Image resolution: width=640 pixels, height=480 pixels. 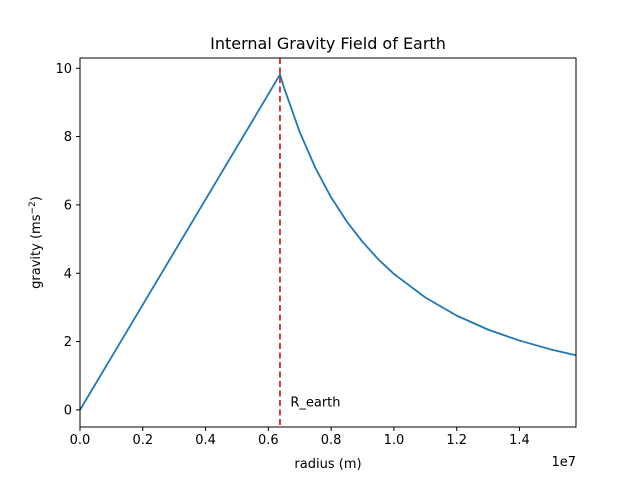 What do you see at coordinates (328, 43) in the screenshot?
I see `chart-title: Internal Gravity Field of Earth` at bounding box center [328, 43].